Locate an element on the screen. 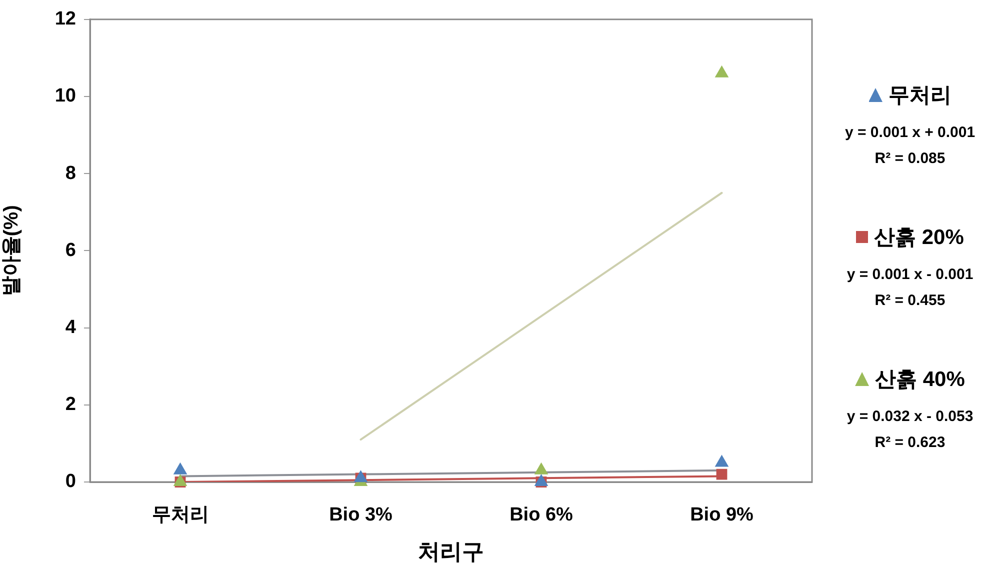 The height and width of the screenshot is (576, 1000). x-tick-label: Bio 6% is located at coordinates (542, 515).